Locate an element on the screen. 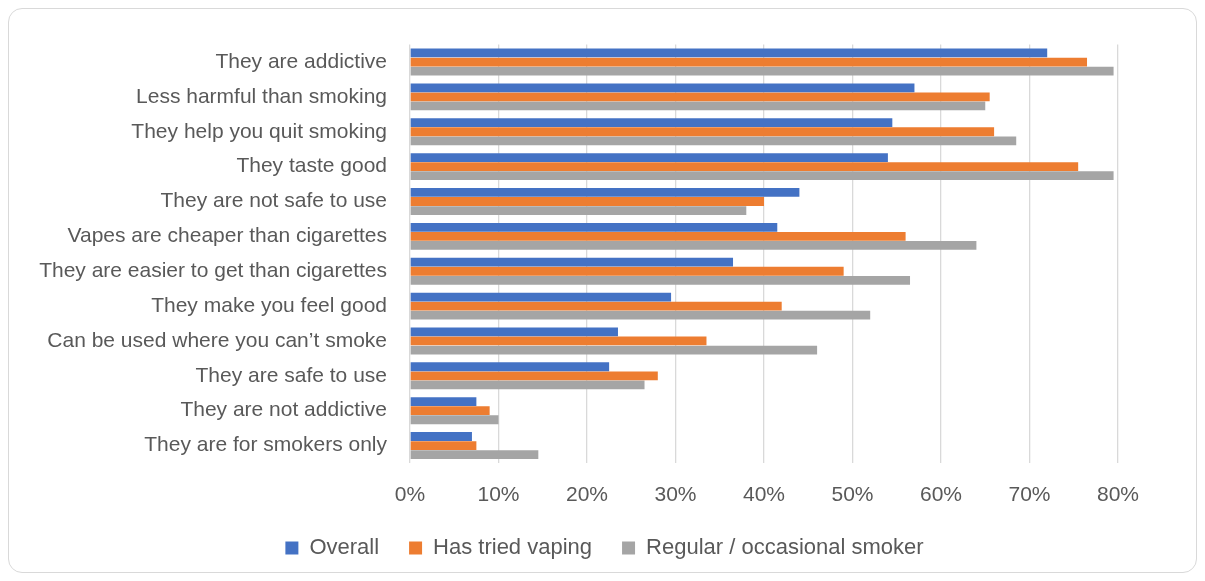  y-tick-label: They taste good is located at coordinates (311, 165).